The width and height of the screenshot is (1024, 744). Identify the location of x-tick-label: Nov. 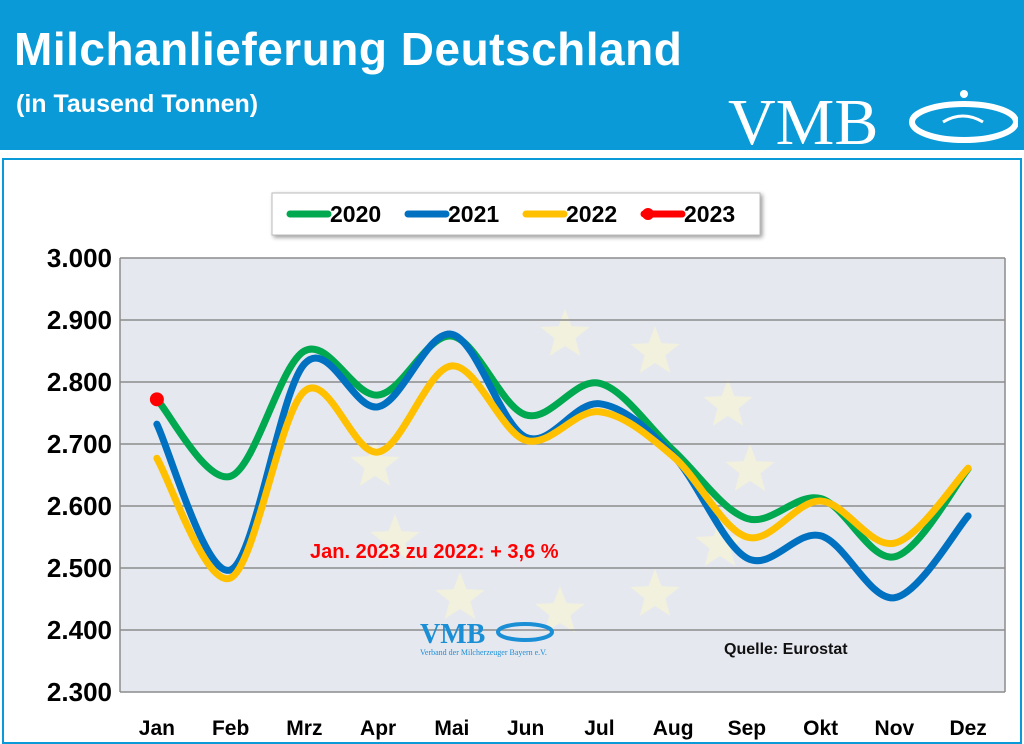
(895, 728).